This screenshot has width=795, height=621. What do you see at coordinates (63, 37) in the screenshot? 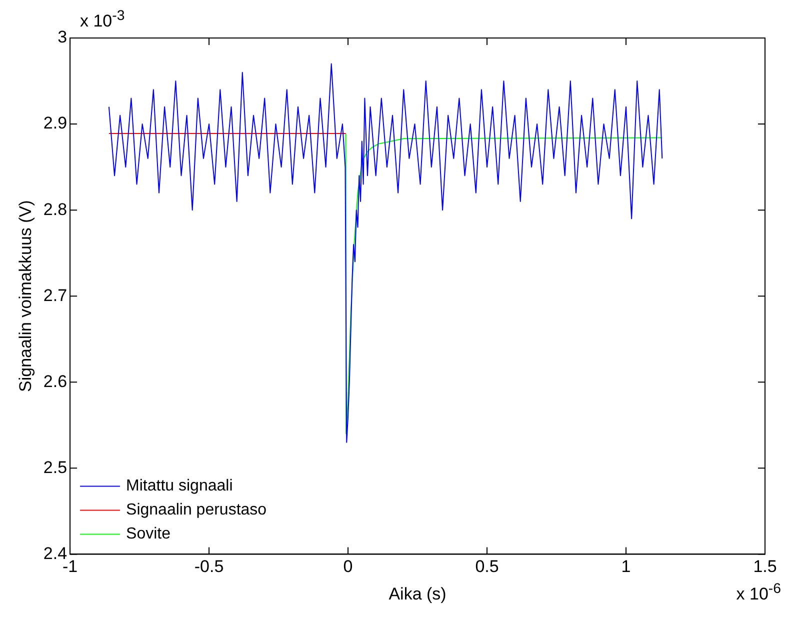
I see `y-tick-label: 3` at bounding box center [63, 37].